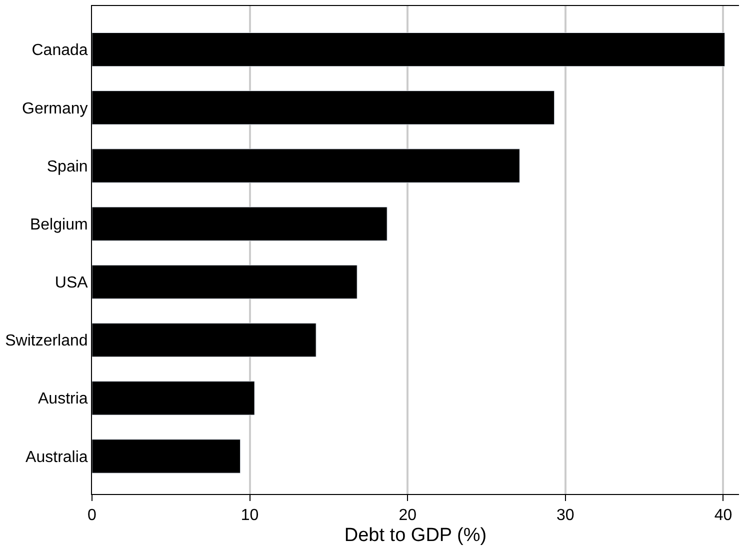  I want to click on x-tick-label: 20, so click(407, 515).